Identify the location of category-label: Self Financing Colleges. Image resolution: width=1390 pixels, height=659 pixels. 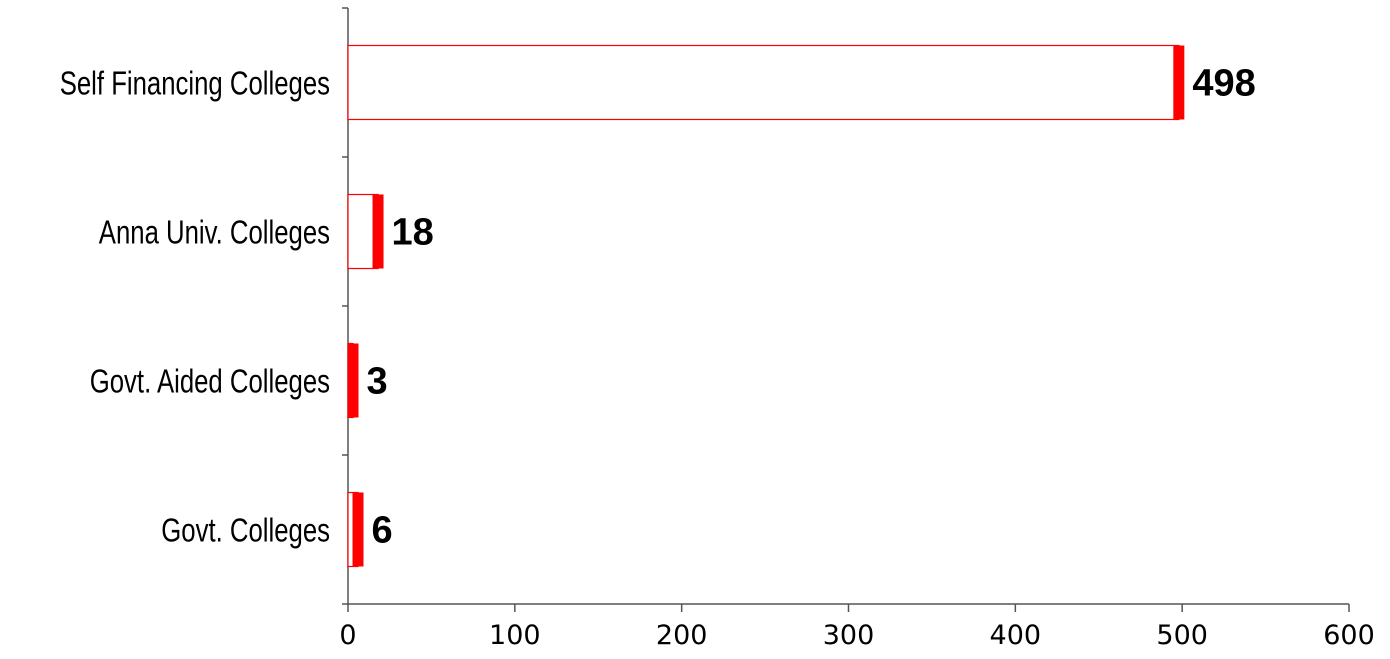
(195, 84).